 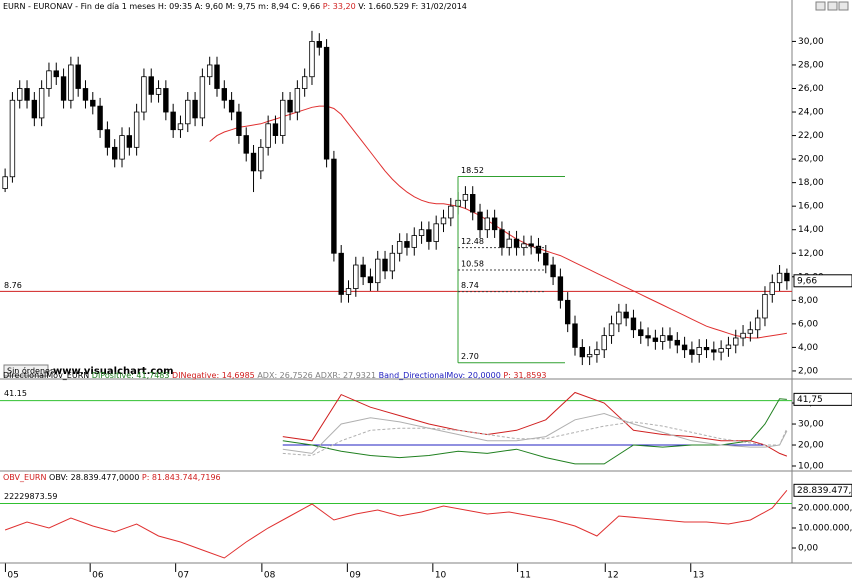 I want to click on watermark: www.visualchart.com, so click(x=113, y=371).